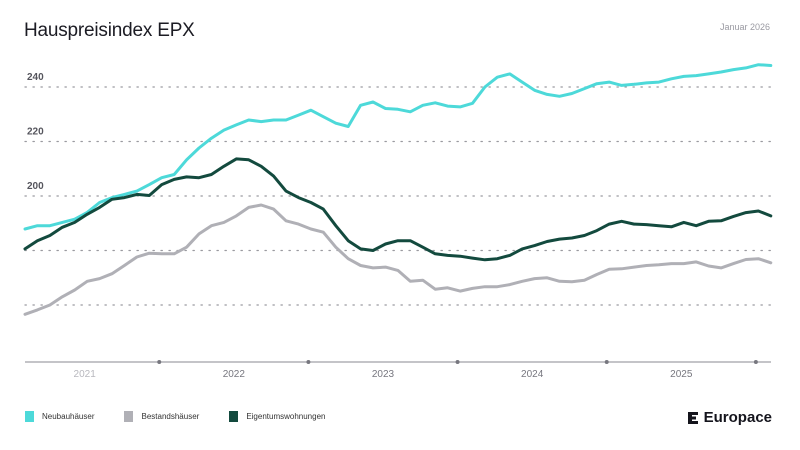  What do you see at coordinates (85, 374) in the screenshot?
I see `x-tick-label: 2021` at bounding box center [85, 374].